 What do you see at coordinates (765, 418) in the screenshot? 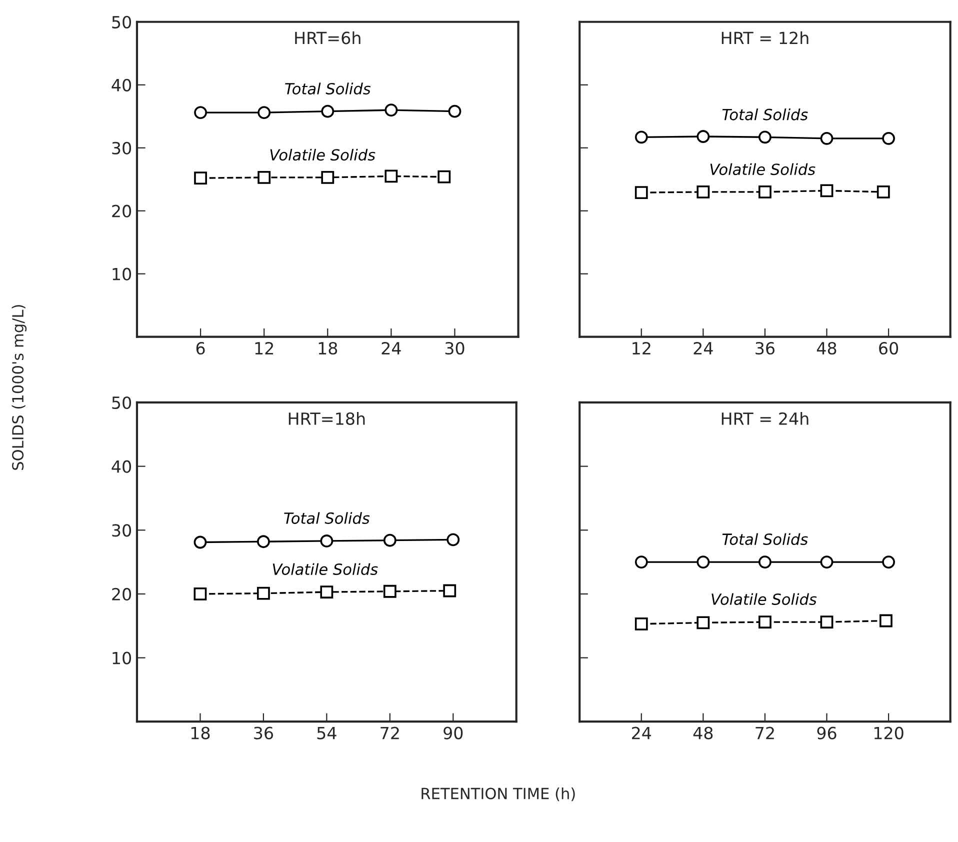
I see `chart-title: HRT = 24h` at bounding box center [765, 418].